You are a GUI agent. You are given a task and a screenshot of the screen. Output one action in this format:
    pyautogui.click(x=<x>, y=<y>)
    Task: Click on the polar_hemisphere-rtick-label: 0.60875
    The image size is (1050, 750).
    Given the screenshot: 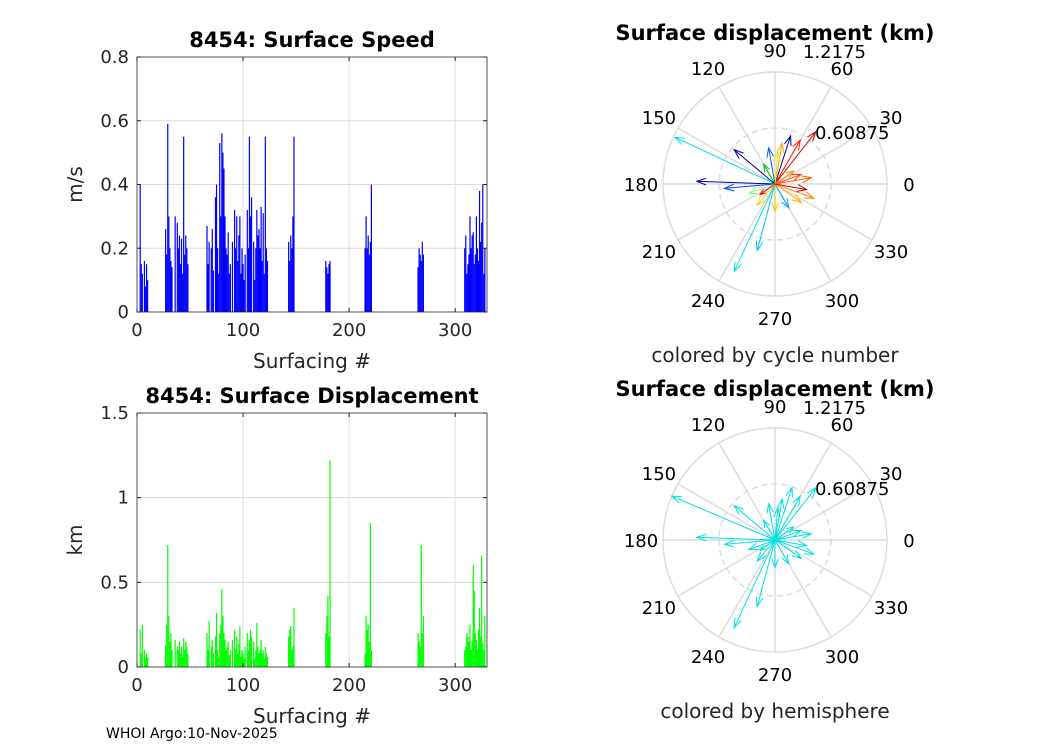 What is the action you would take?
    pyautogui.click(x=852, y=489)
    